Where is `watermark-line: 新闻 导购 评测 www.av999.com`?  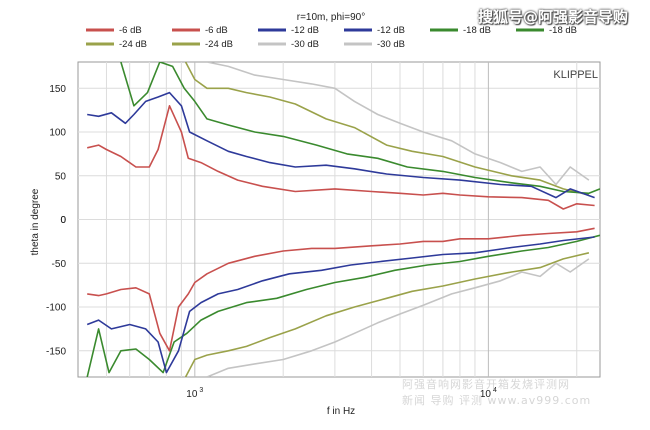 watermark-line: 新闻 导购 评测 www.av999.com is located at coordinates (497, 400).